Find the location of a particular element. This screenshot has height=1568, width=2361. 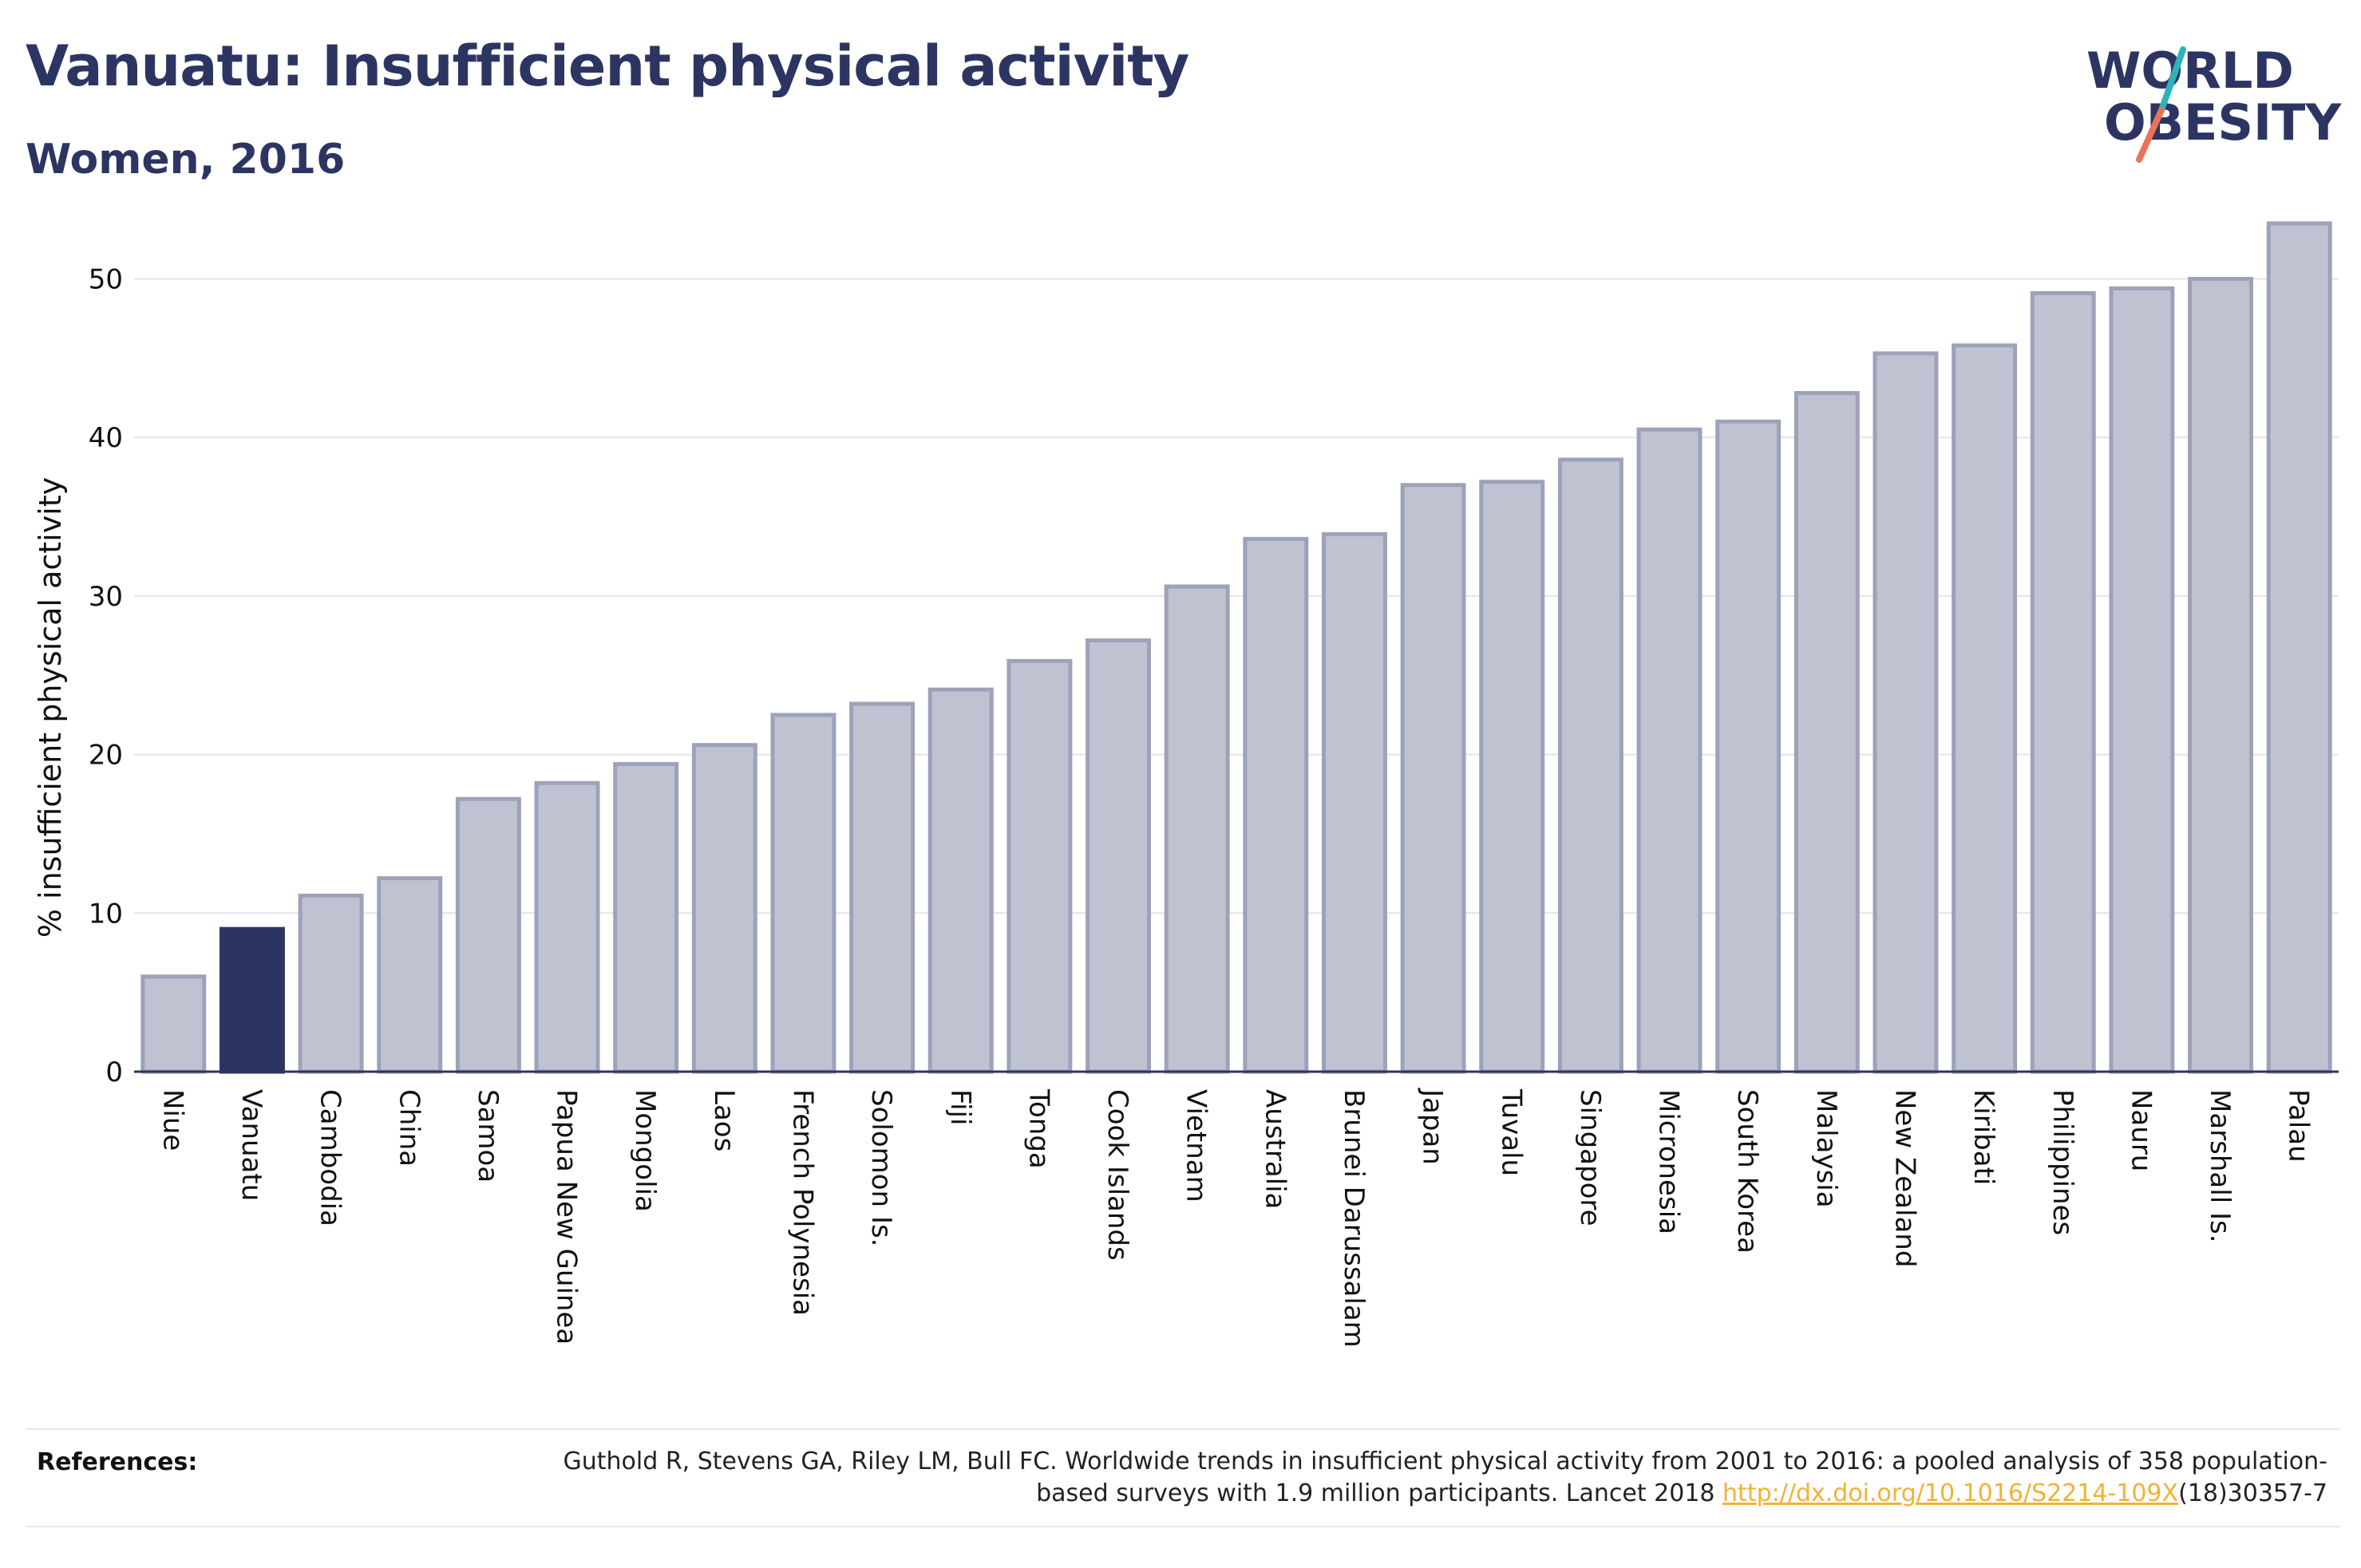

x-category-label: Nauru is located at coordinates (2141, 1130).